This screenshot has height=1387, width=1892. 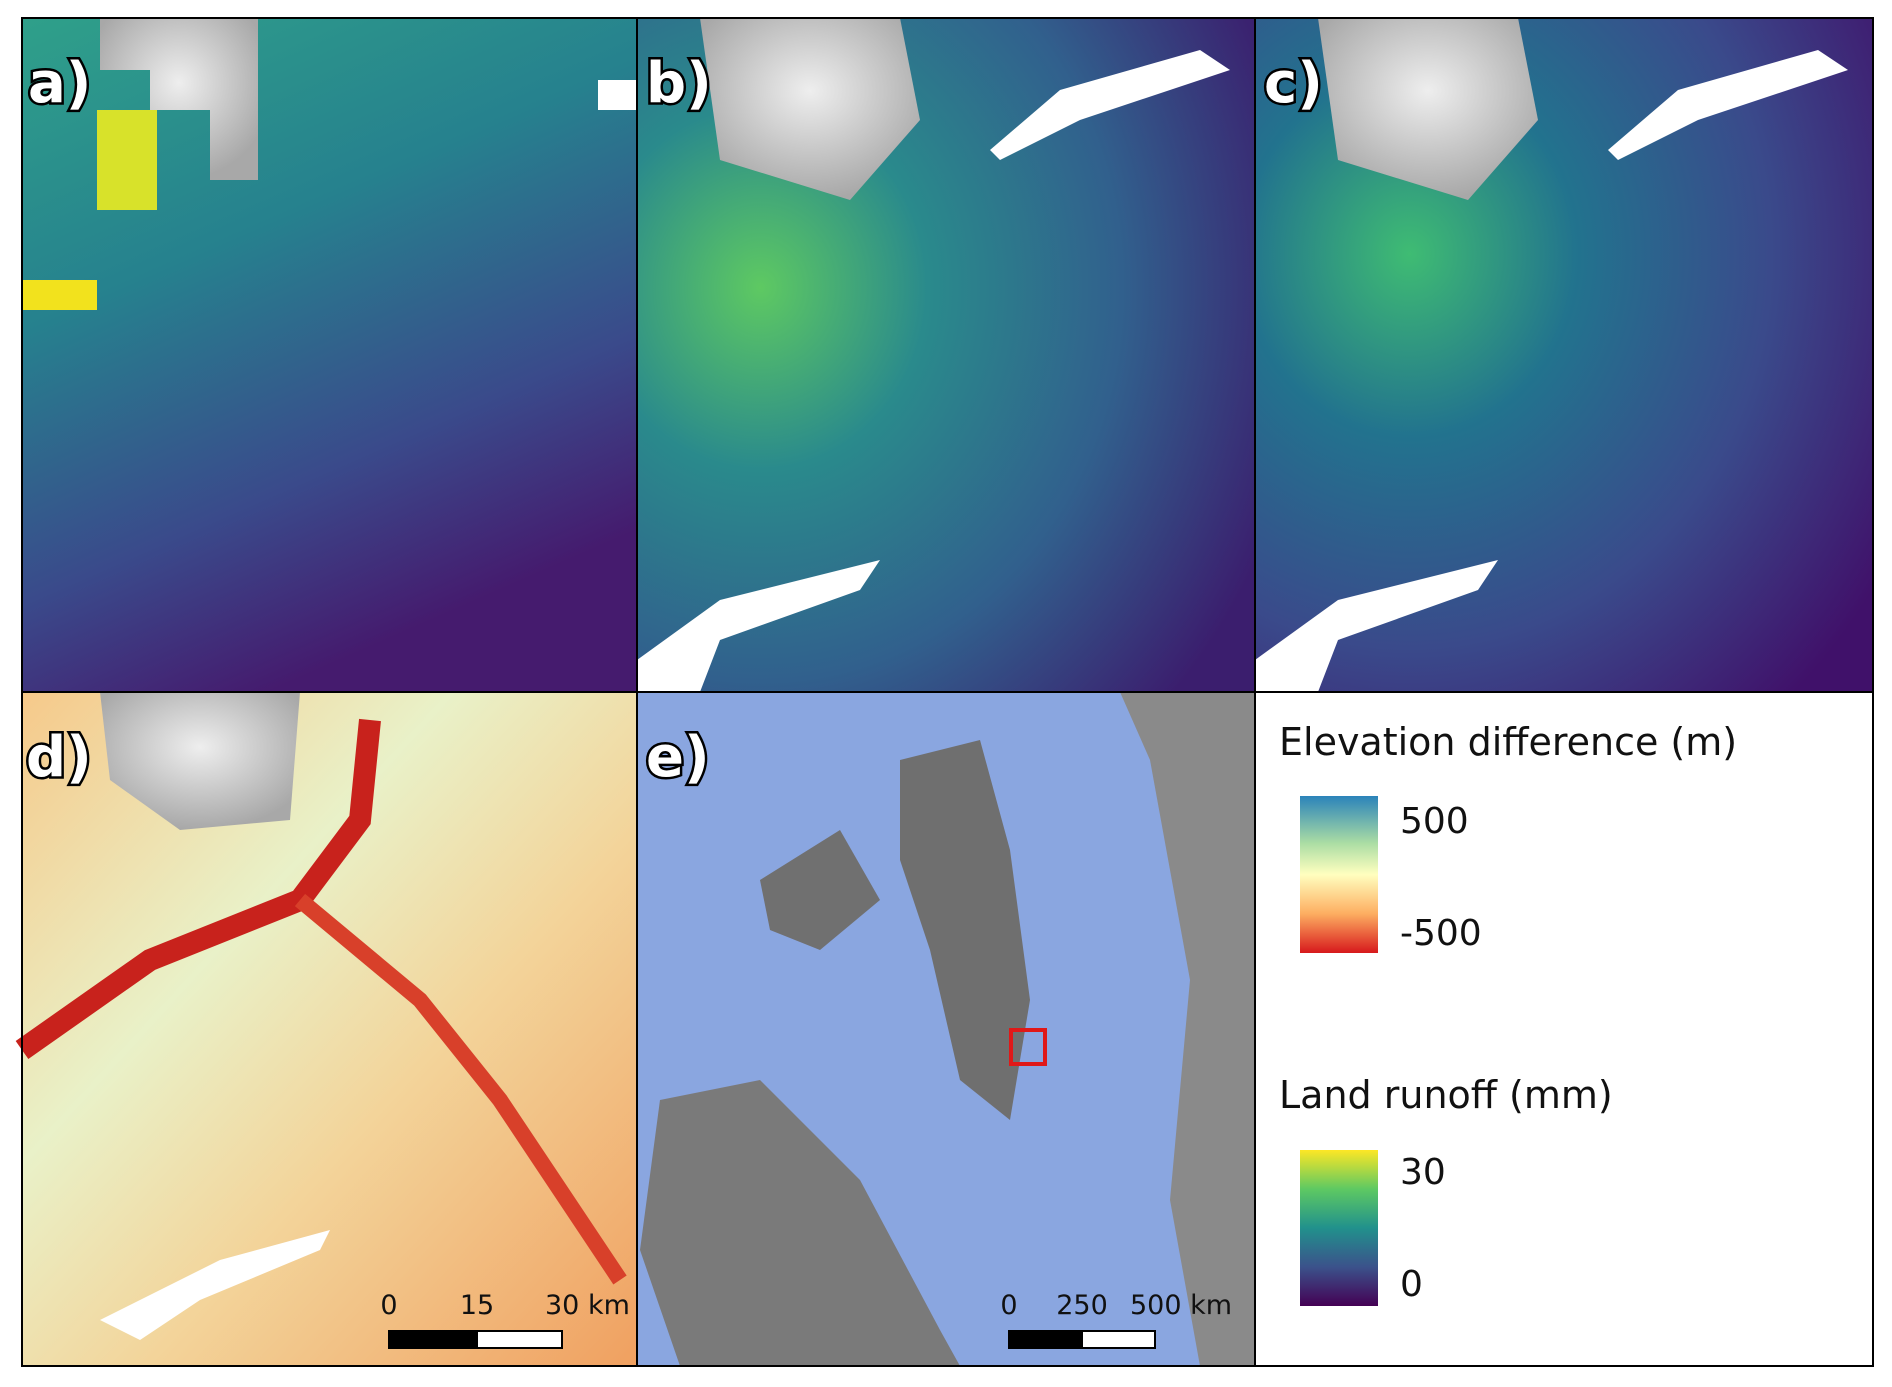 I want to click on panel-label: d), so click(x=59, y=757).